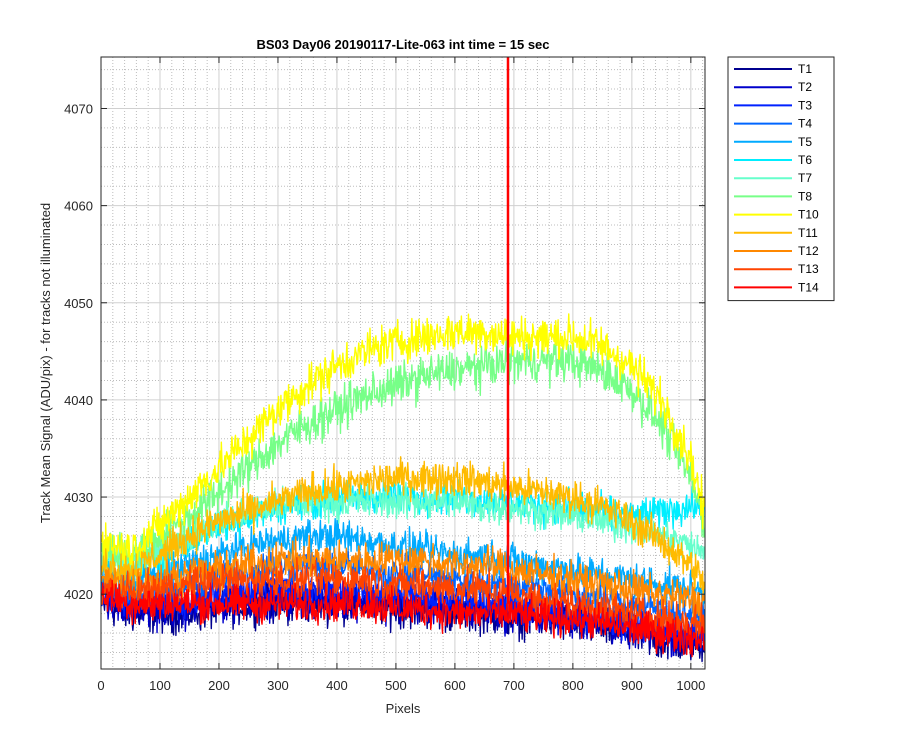 The image size is (900, 750). What do you see at coordinates (808, 215) in the screenshot?
I see `legend-label: T10` at bounding box center [808, 215].